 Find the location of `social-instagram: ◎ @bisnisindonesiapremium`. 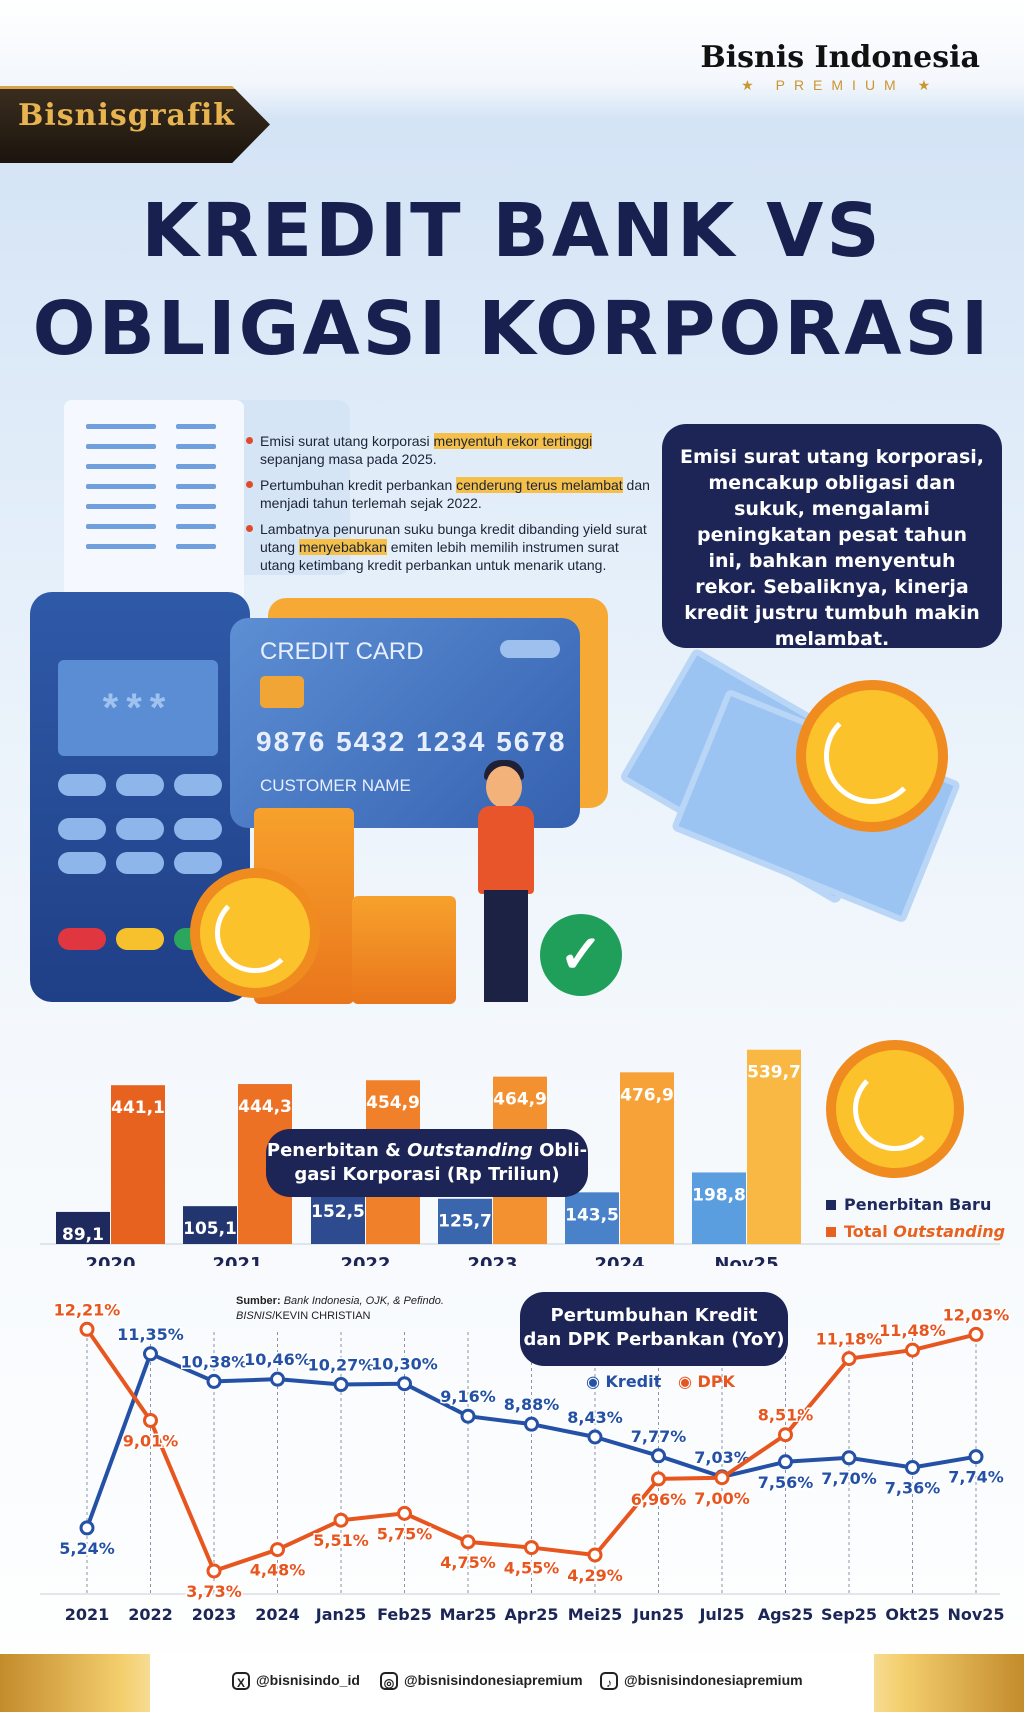

social-instagram: ◎ @bisnisindonesiapremium is located at coordinates (481, 1681).